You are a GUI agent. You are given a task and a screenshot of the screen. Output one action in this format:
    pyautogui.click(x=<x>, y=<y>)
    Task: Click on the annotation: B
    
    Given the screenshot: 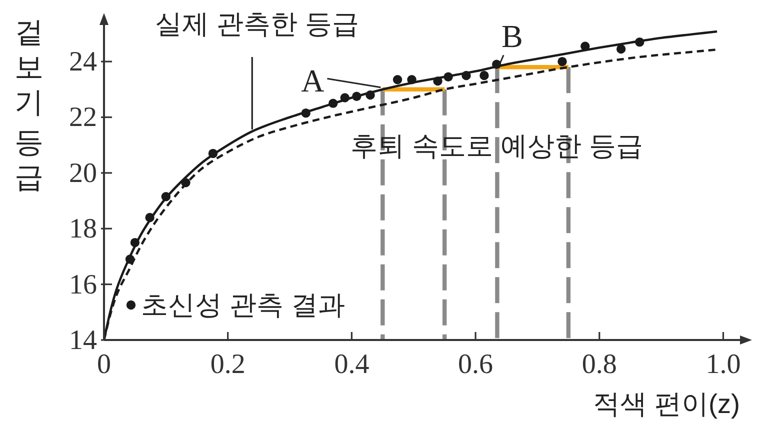 What is the action you would take?
    pyautogui.click(x=512, y=36)
    